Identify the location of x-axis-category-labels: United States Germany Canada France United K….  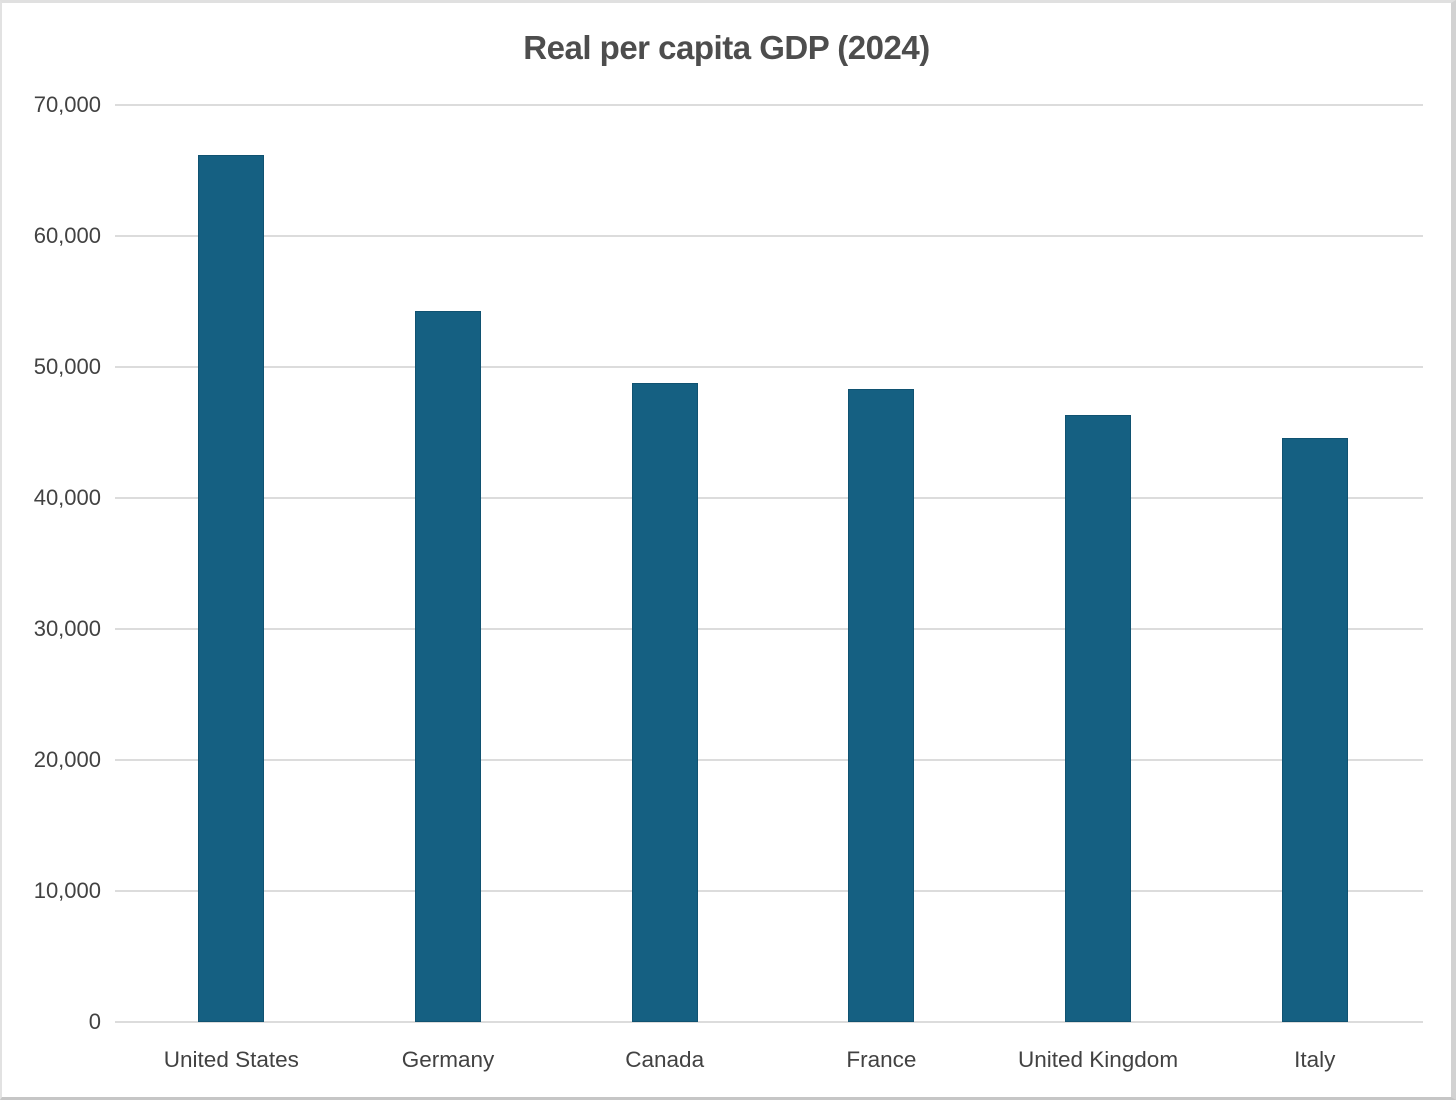
(773, 1060).